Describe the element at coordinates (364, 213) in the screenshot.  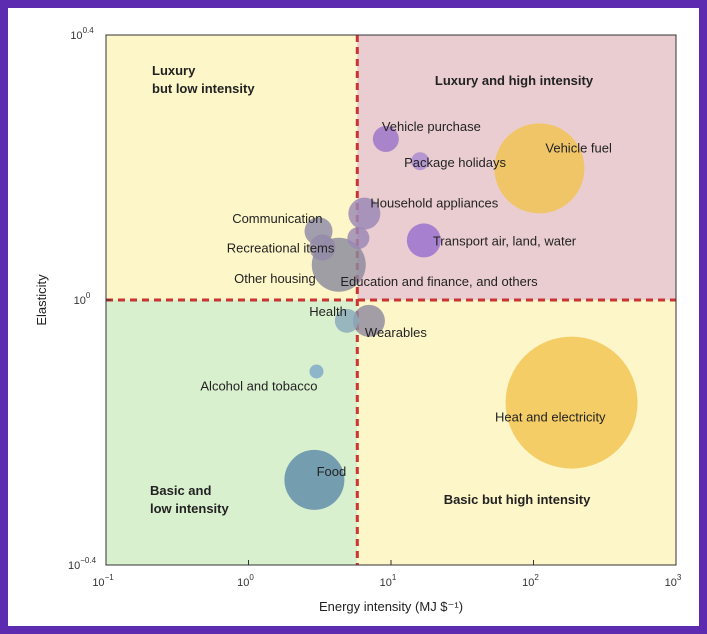
I see `bubble-household-appliances` at that location.